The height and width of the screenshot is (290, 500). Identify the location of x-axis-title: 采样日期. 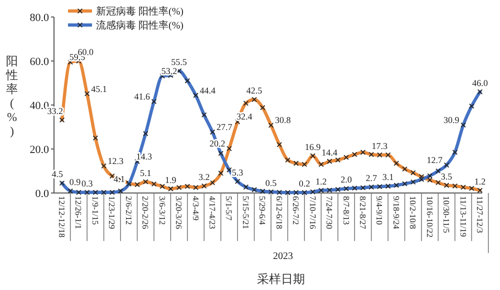
(281, 279).